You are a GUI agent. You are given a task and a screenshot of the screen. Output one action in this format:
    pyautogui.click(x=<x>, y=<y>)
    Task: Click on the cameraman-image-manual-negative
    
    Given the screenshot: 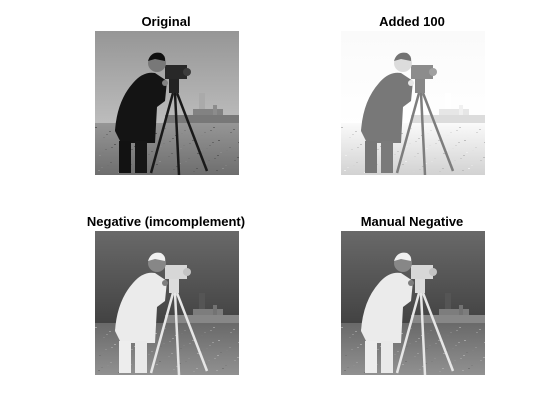 What is the action you would take?
    pyautogui.click(x=413, y=303)
    